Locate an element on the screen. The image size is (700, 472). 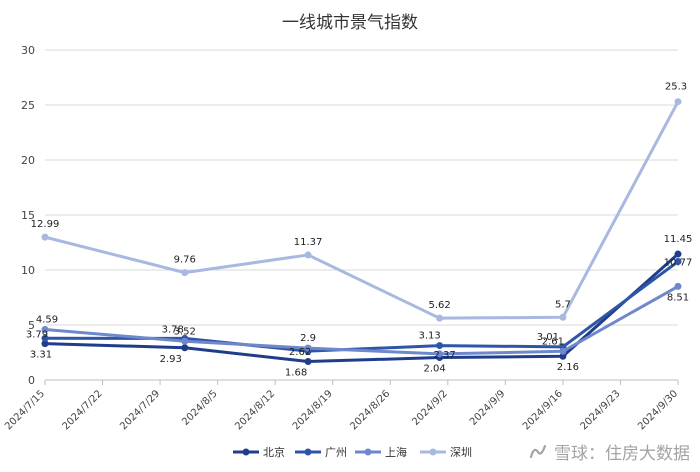
x-tick-label: 2024/8/26 is located at coordinates (370, 410).